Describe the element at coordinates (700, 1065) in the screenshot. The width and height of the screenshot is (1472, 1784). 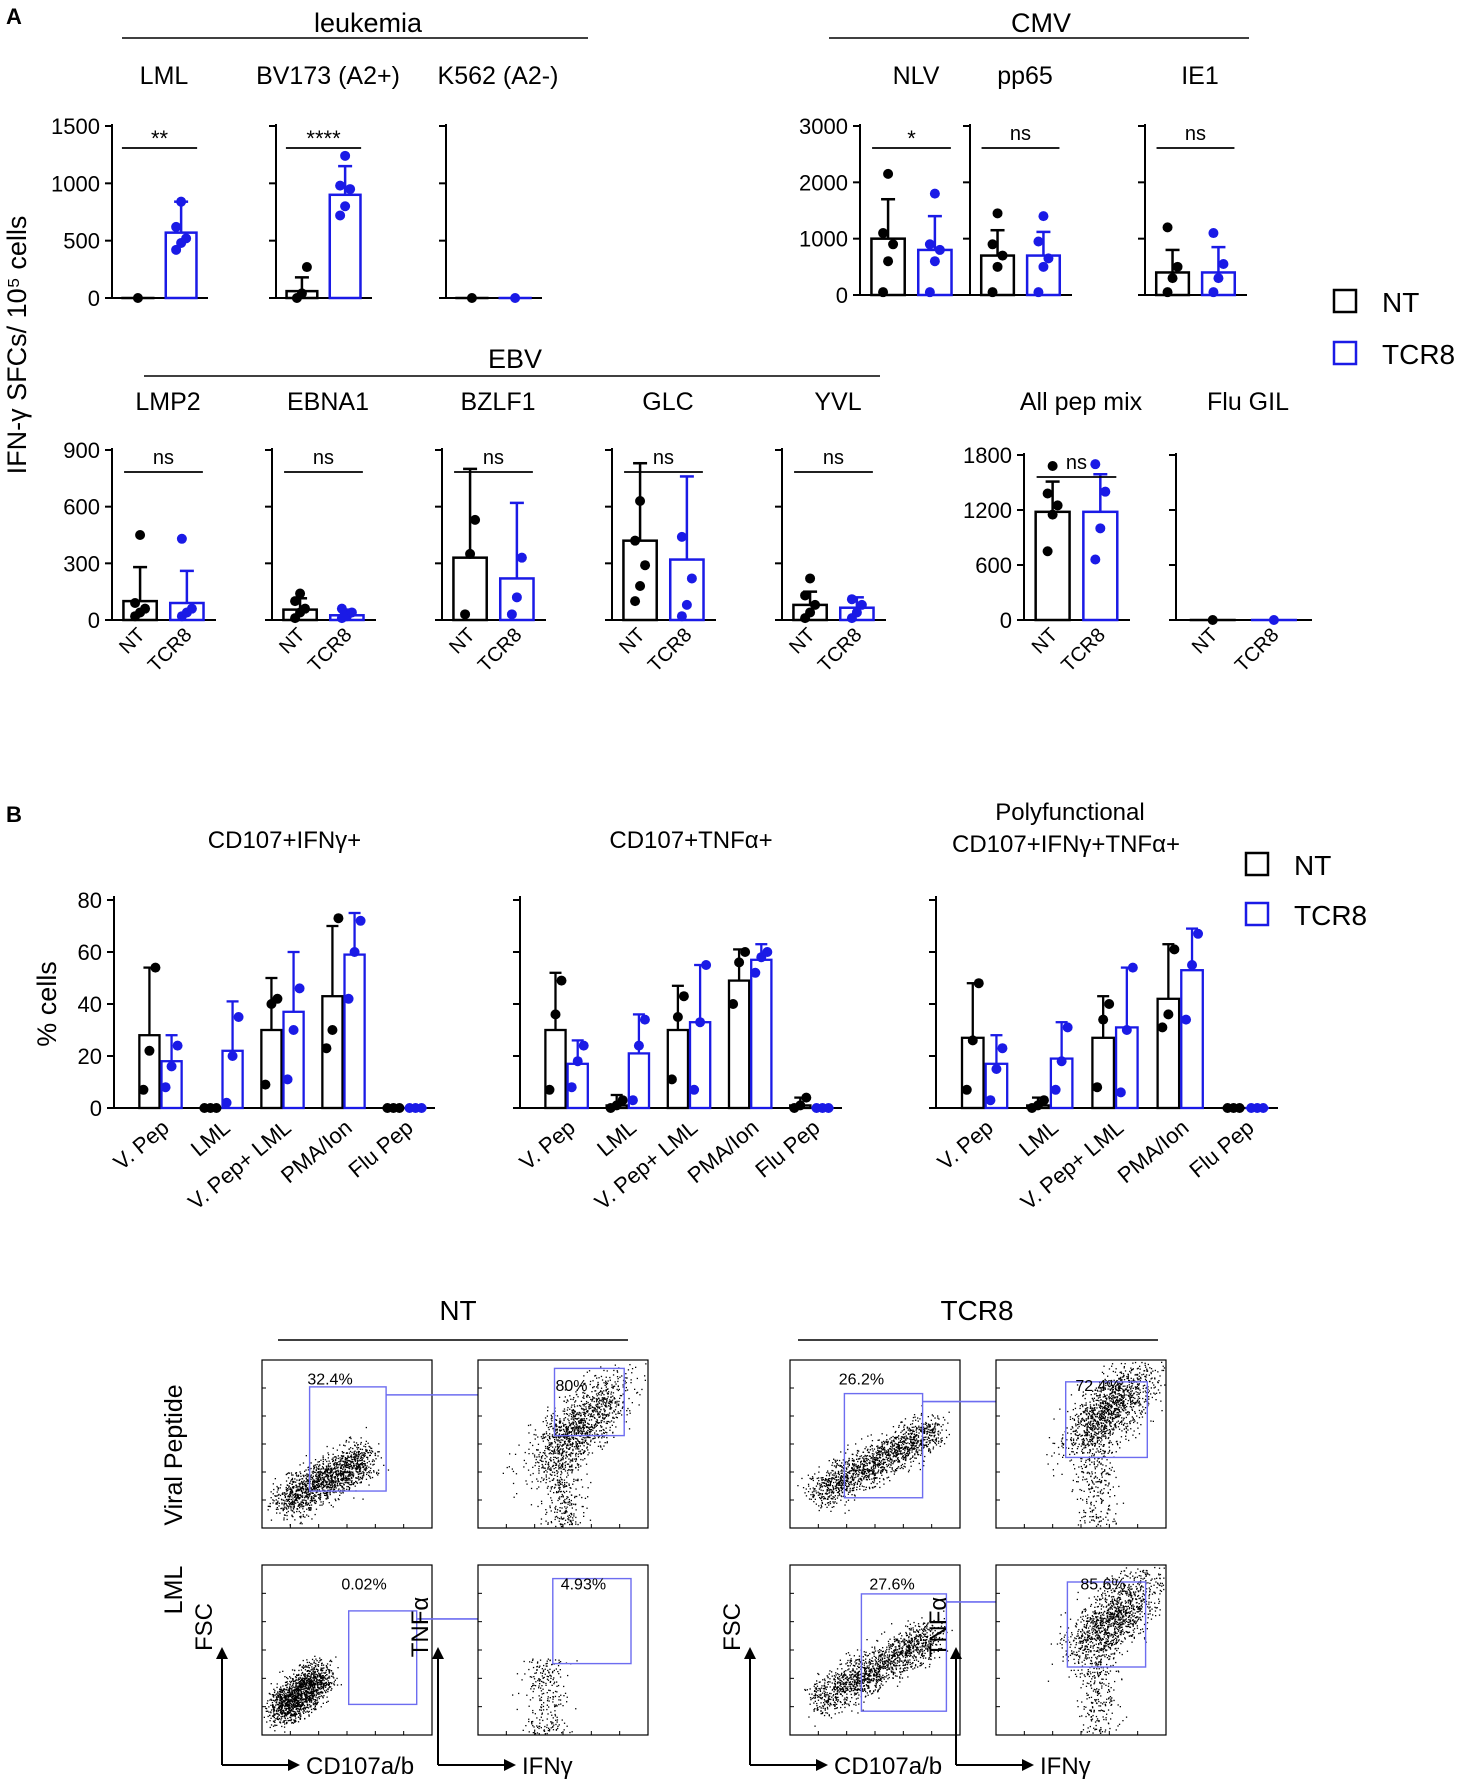
I see `chart-cd107-tnf-bar-v-pep-lml-tcr8` at that location.